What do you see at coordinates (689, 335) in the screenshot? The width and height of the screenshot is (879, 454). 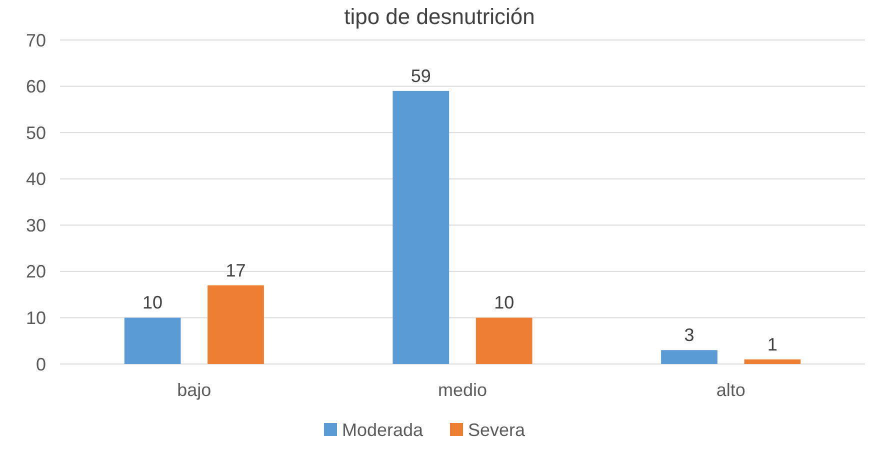 I see `data-label: 3` at bounding box center [689, 335].